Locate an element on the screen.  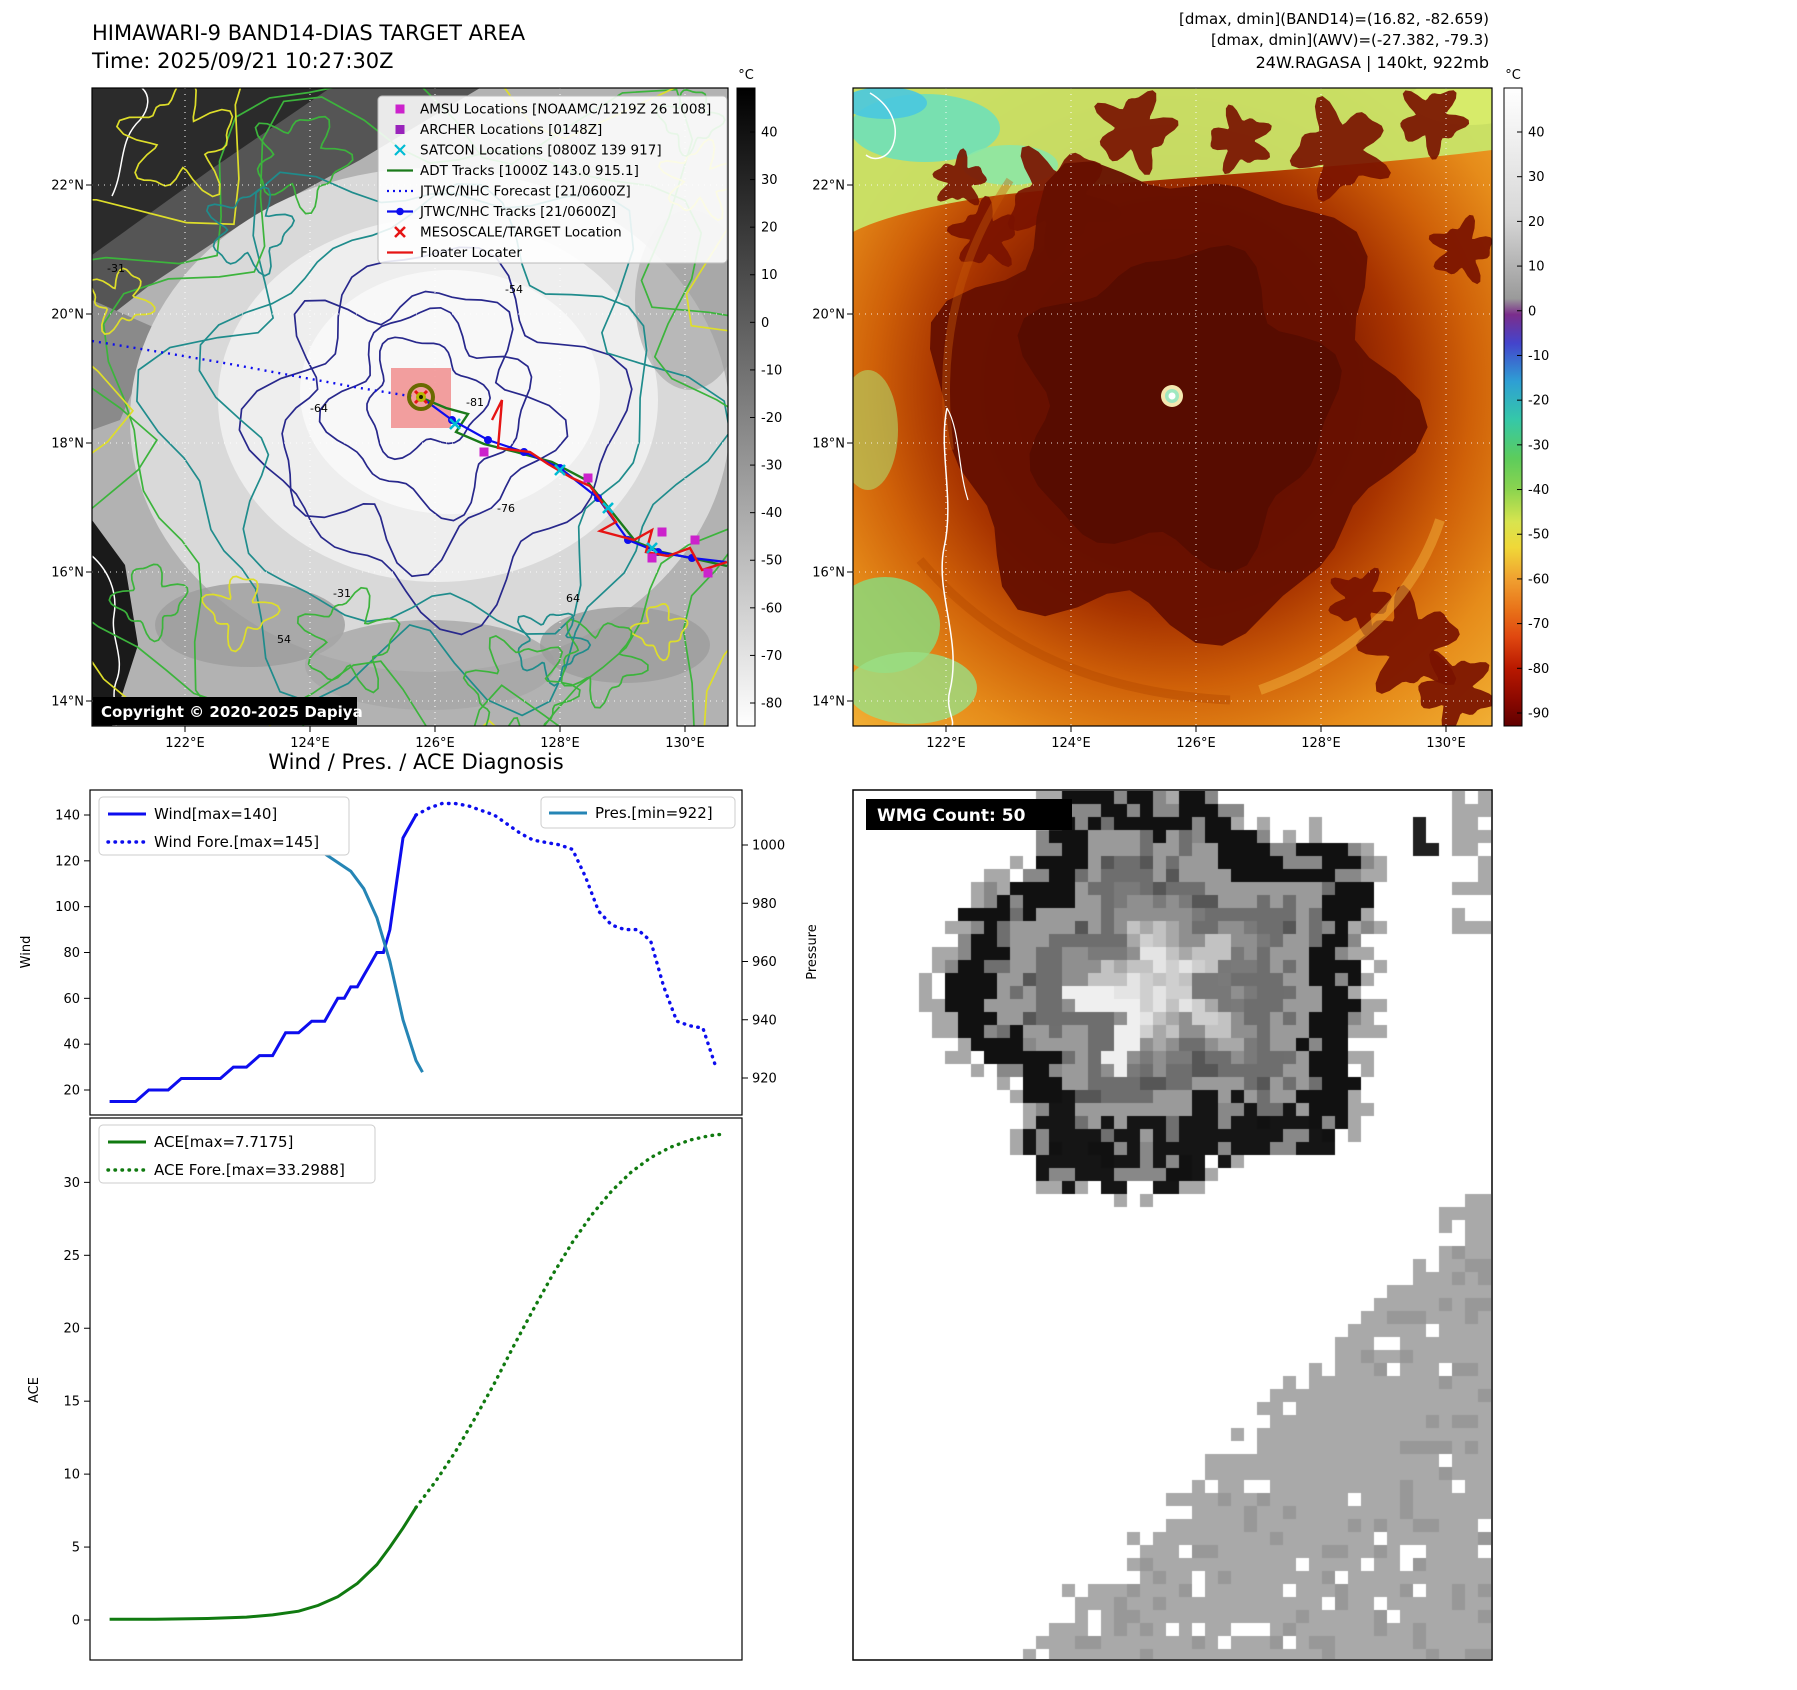
wind-fore--max------series is located at coordinates (566, 935).